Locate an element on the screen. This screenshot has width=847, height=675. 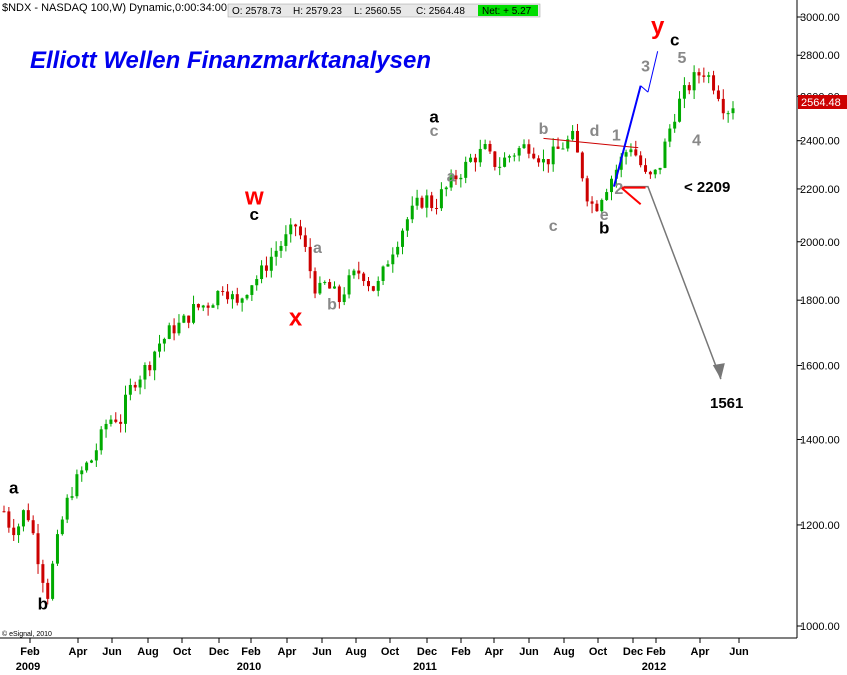
y-tick-label: 1200.00 is located at coordinates (820, 526).